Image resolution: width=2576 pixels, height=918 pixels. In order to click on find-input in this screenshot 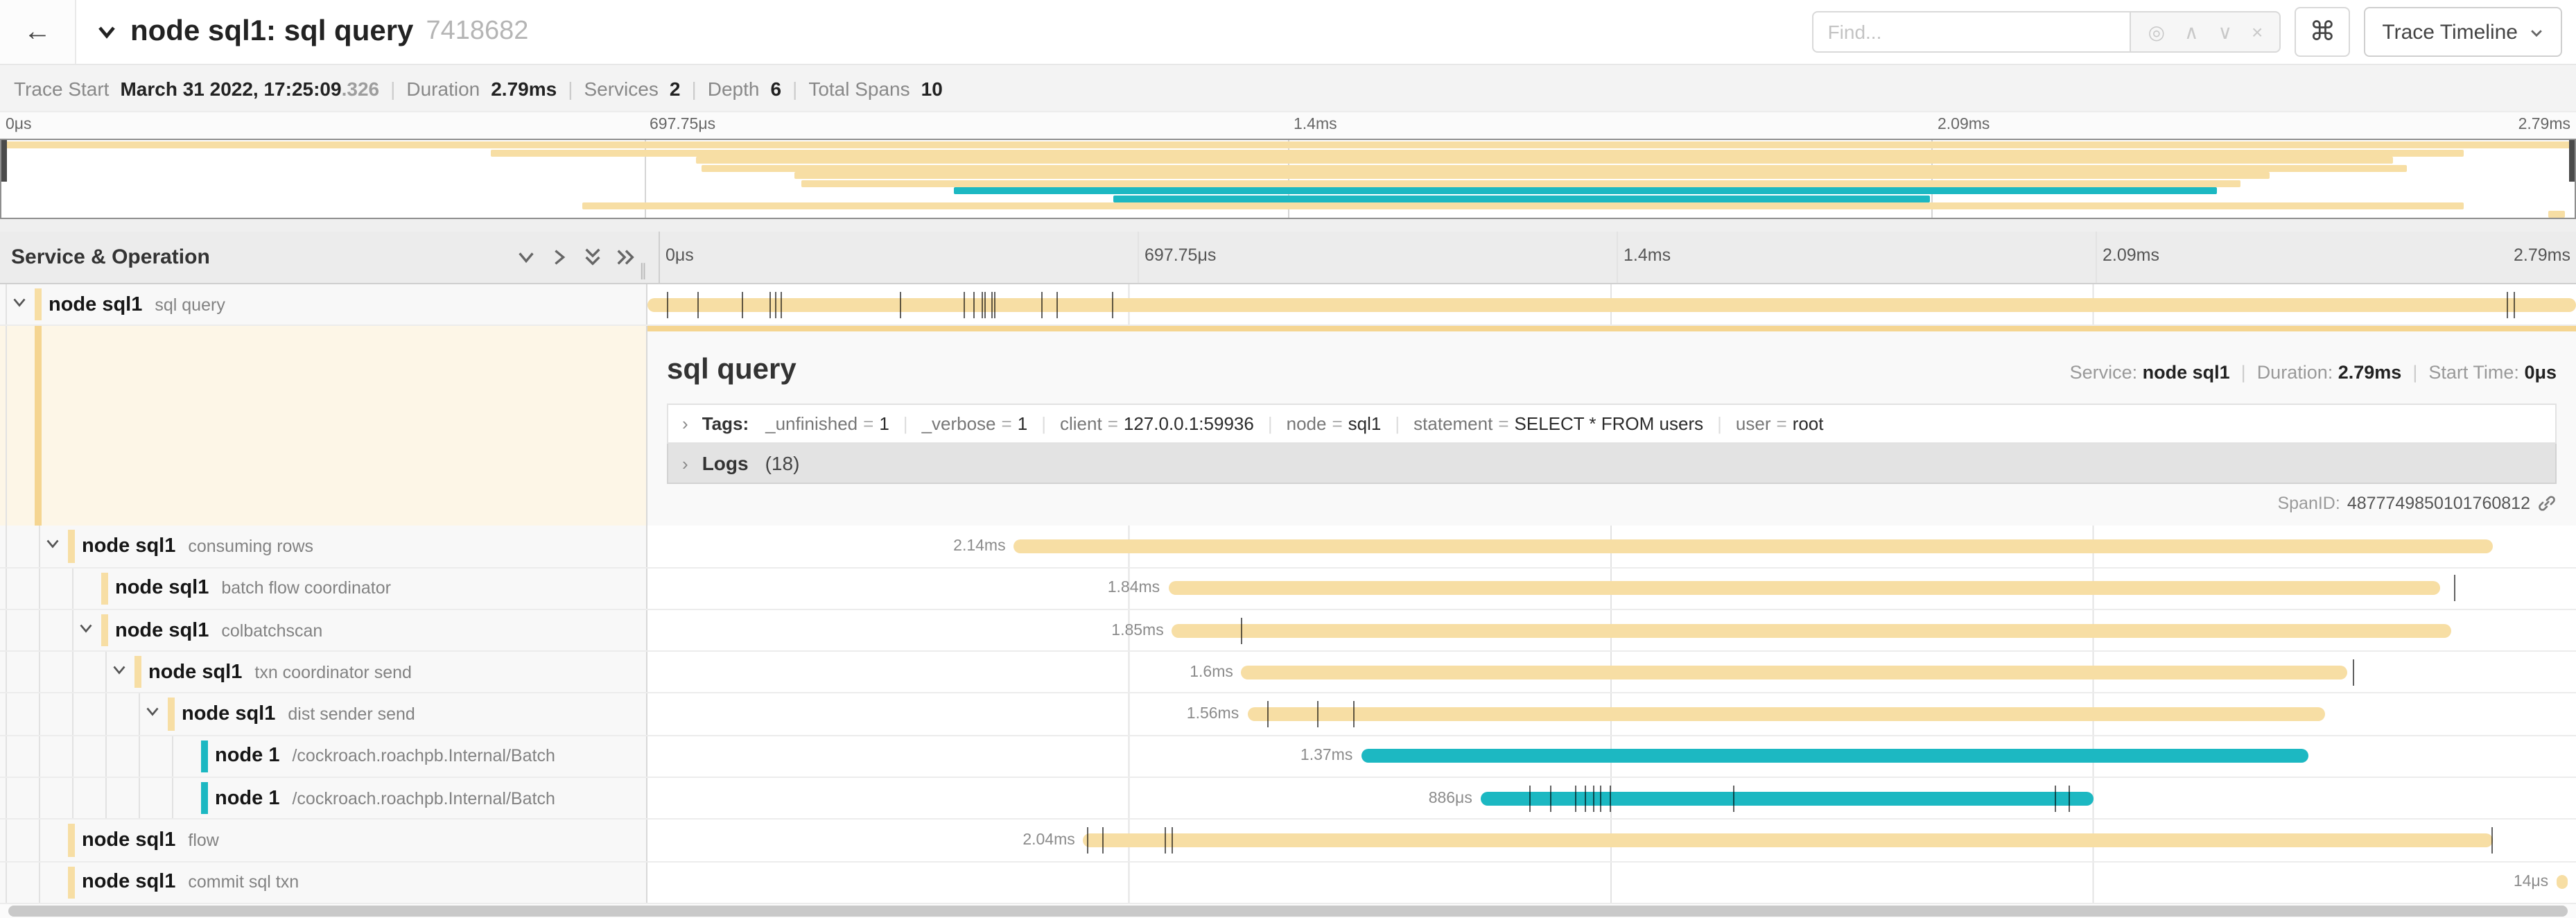, I will do `click(1971, 32)`.